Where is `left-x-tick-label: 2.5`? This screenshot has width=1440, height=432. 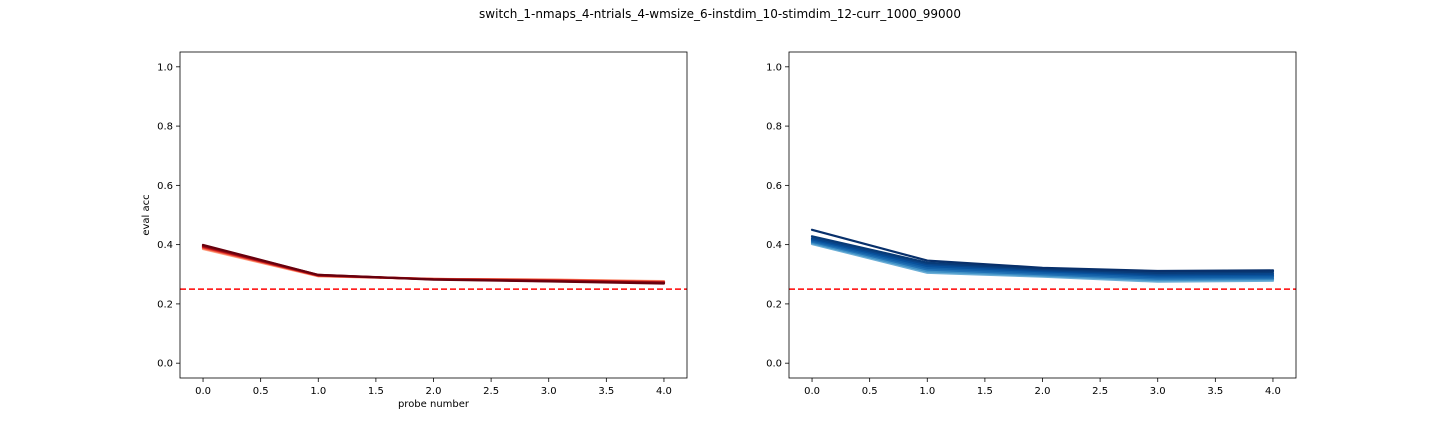
left-x-tick-label: 2.5 is located at coordinates (491, 391).